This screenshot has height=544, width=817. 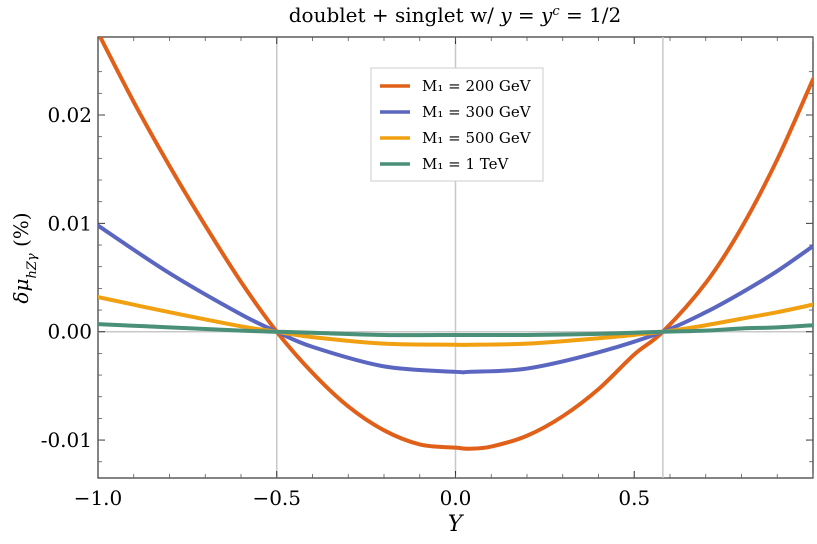 I want to click on x-tick-label: −0.5, so click(x=276, y=498).